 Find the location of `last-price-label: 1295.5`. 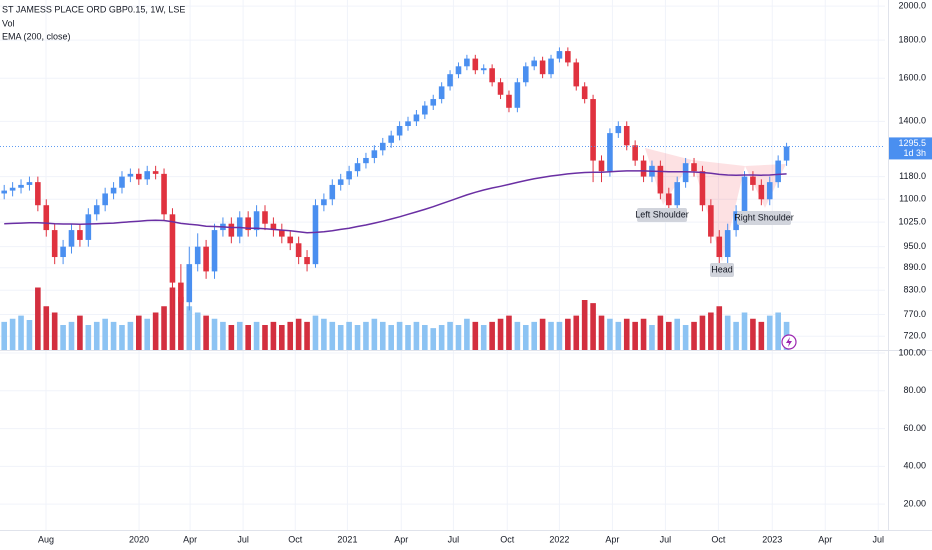

last-price-label: 1295.5 is located at coordinates (912, 143).